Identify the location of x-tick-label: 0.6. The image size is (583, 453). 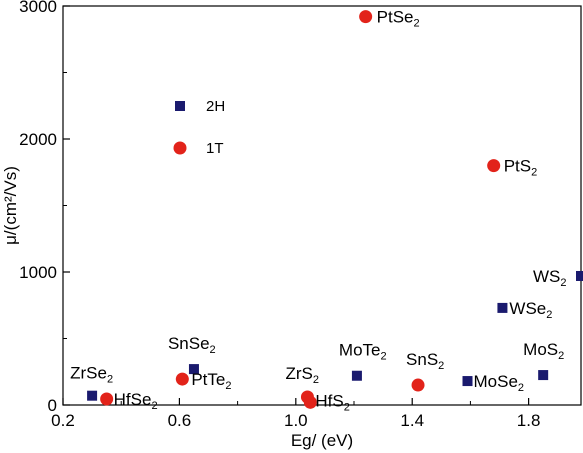
(180, 420).